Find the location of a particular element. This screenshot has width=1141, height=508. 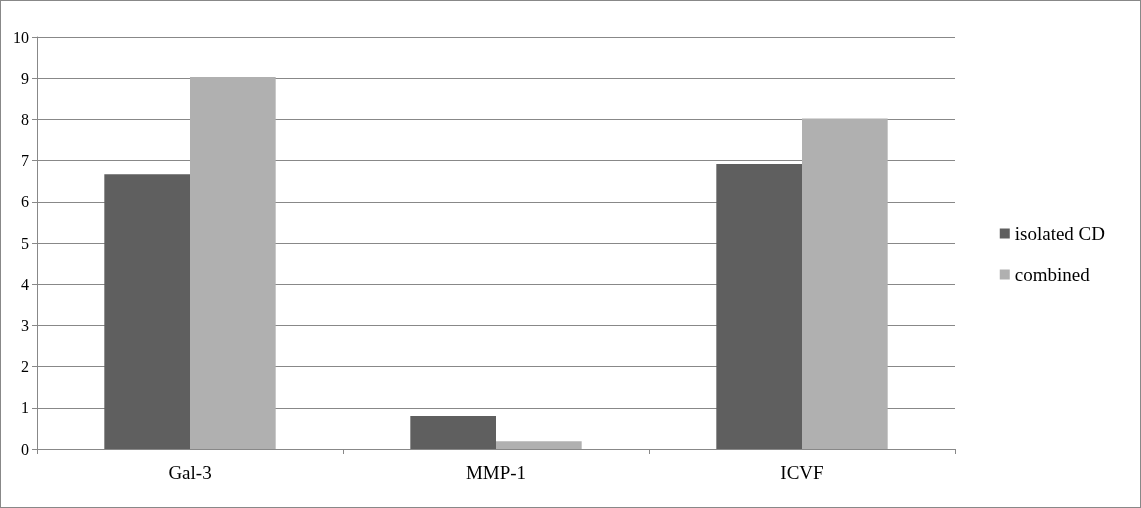

y-tick-label: 4 is located at coordinates (25, 284).